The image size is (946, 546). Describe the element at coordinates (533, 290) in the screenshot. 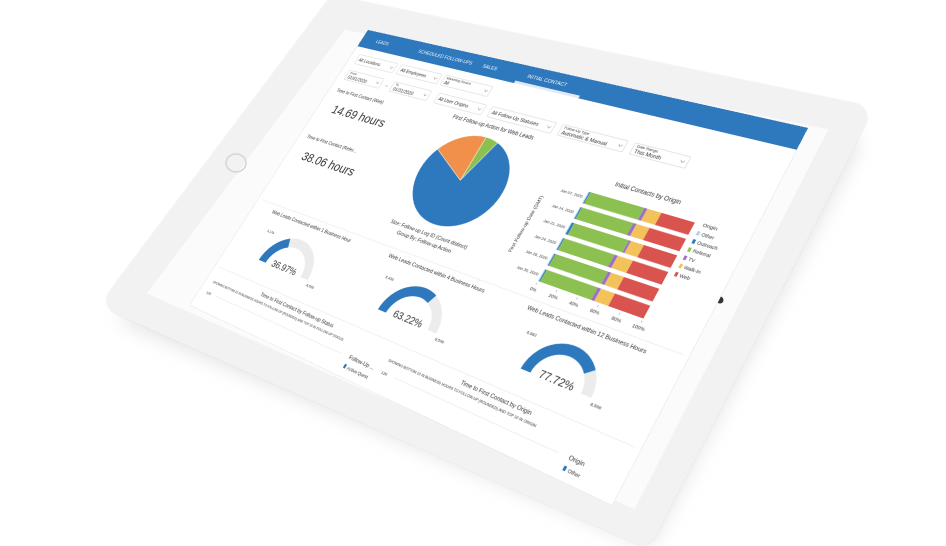

I see `x-tick-label: 0%` at that location.